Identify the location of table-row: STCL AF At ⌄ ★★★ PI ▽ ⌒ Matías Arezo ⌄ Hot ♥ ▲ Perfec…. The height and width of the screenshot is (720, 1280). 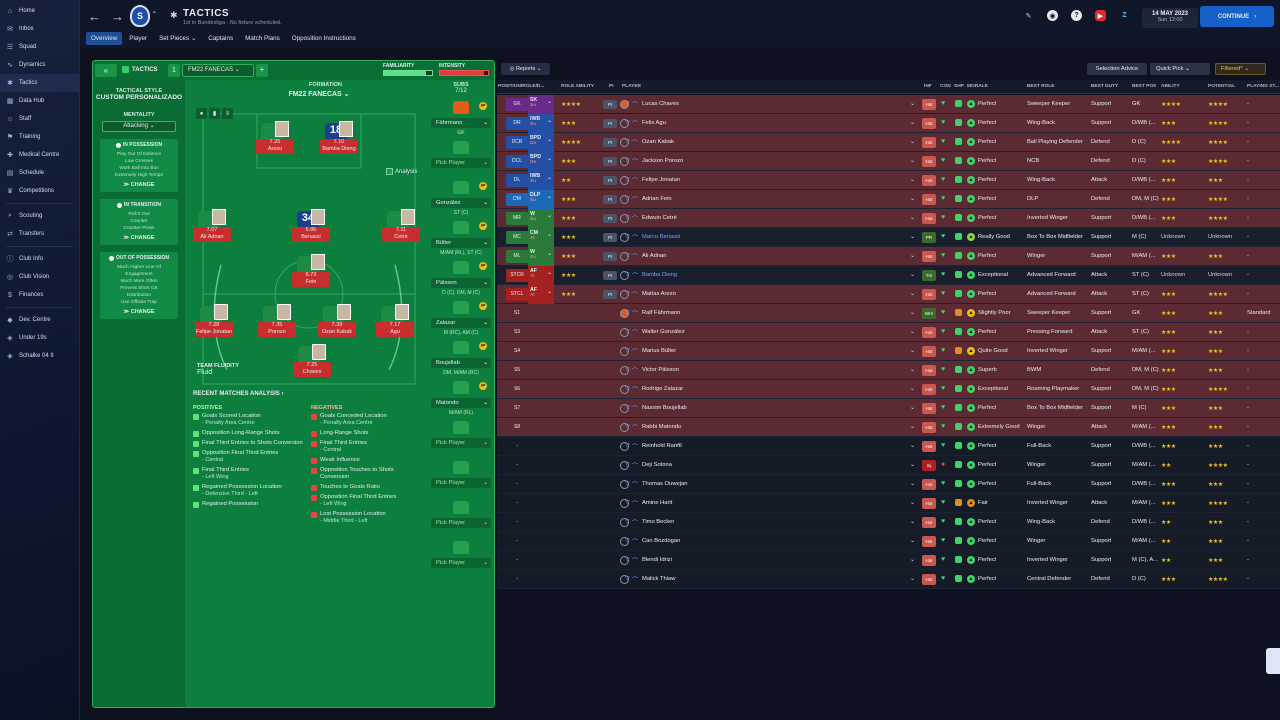
(888, 294).